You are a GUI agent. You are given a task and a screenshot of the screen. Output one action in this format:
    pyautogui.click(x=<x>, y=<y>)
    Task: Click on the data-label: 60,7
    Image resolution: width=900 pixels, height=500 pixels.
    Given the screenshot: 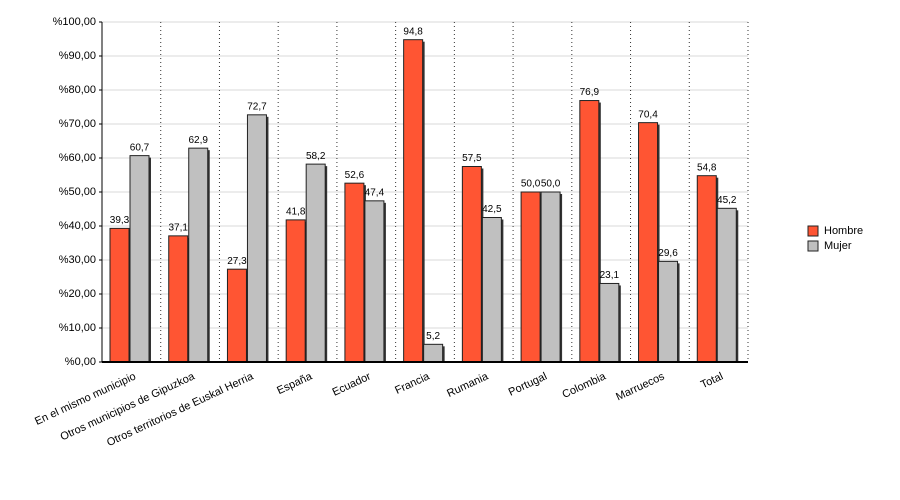 What is the action you would take?
    pyautogui.click(x=140, y=147)
    